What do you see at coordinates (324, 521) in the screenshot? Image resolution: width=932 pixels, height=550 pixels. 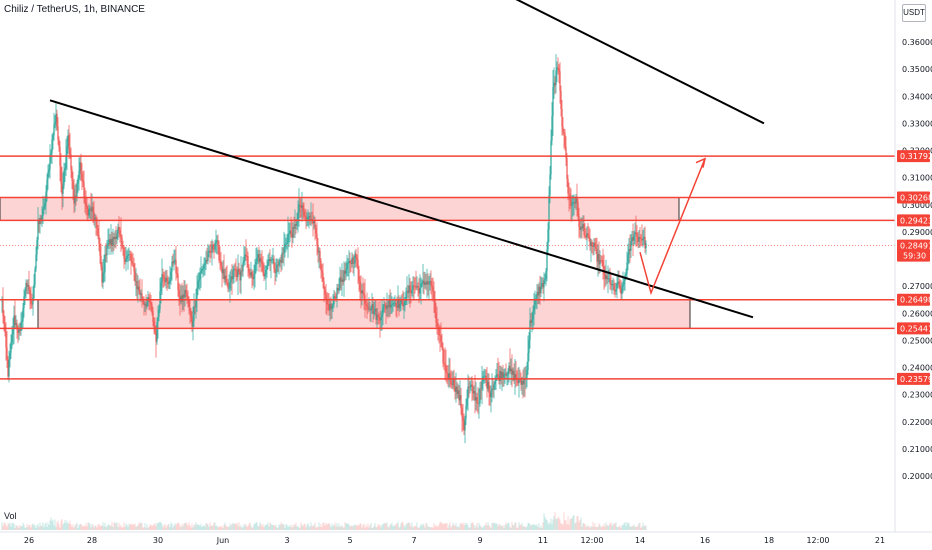 I see `volume-bars` at bounding box center [324, 521].